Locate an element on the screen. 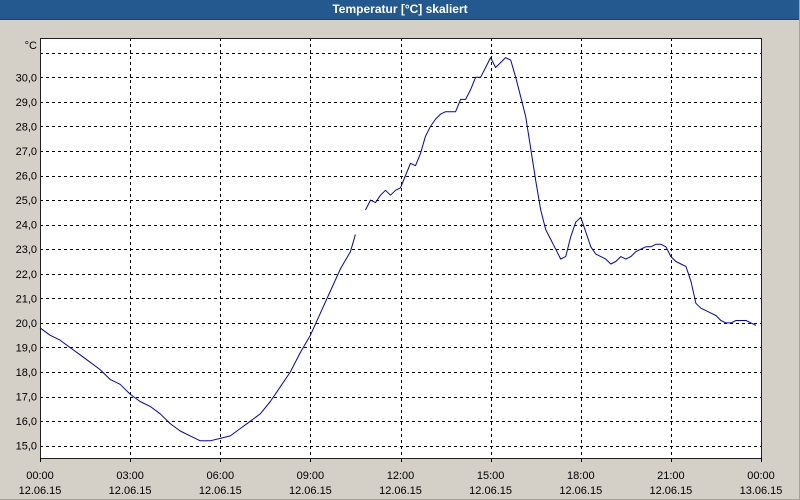 The image size is (800, 500). x-tick-label-time: 12:00 is located at coordinates (401, 476).